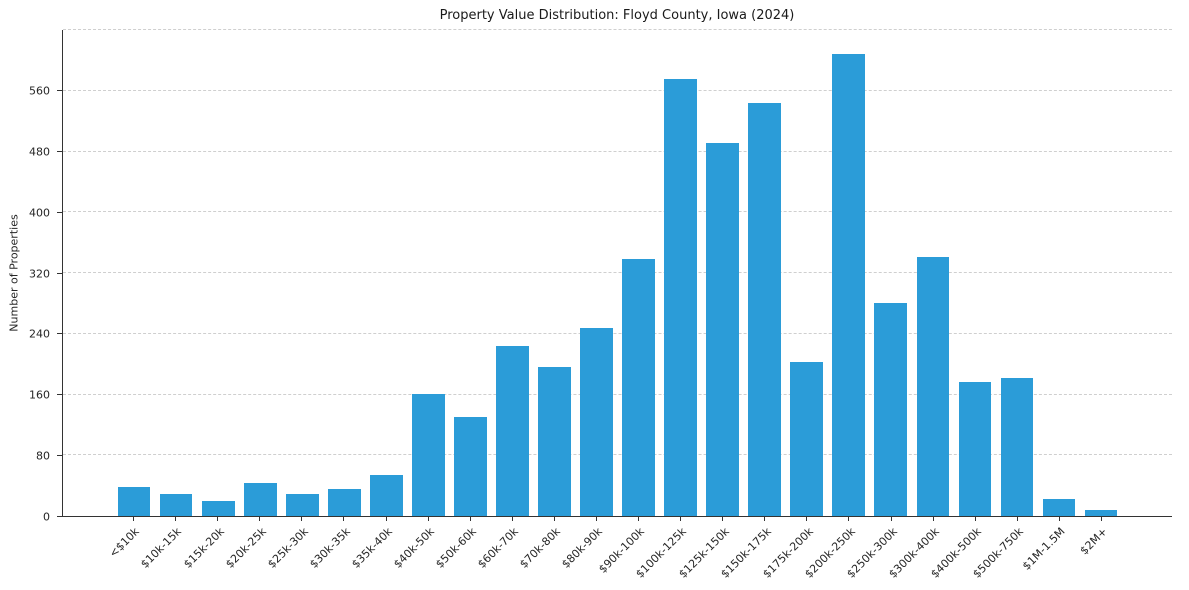  Describe the element at coordinates (287, 548) in the screenshot. I see `x-tick-label: $25k-30k` at that location.